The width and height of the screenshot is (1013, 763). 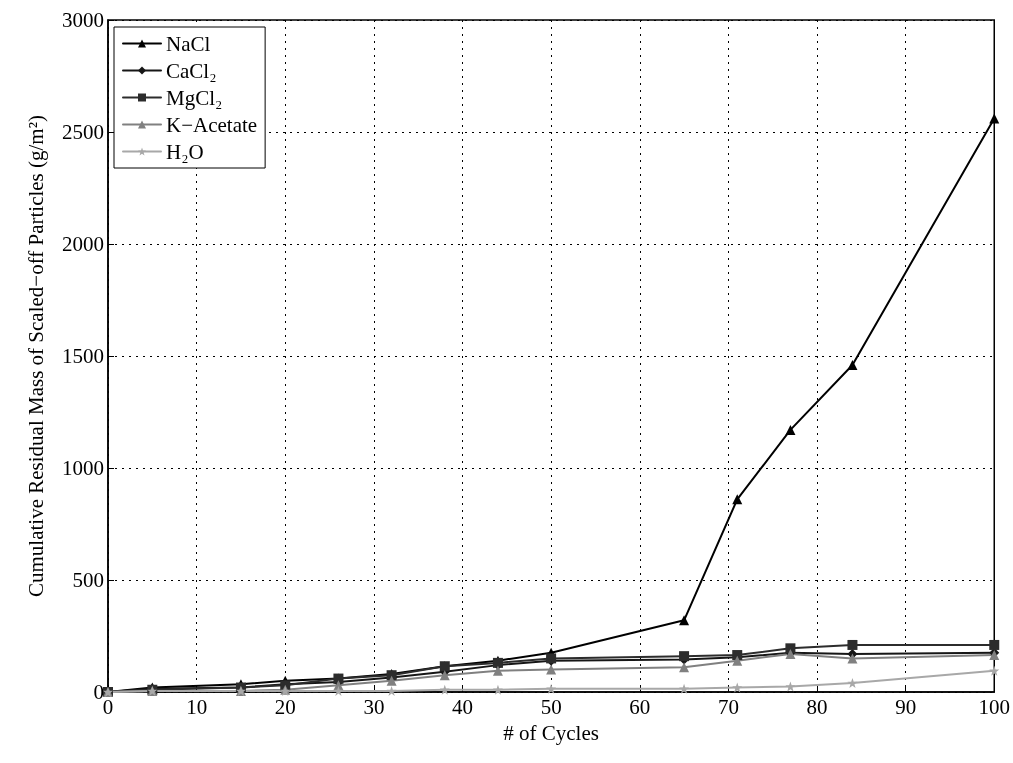 What do you see at coordinates (551, 732) in the screenshot?
I see `x-axis-title: # of Cycles` at bounding box center [551, 732].